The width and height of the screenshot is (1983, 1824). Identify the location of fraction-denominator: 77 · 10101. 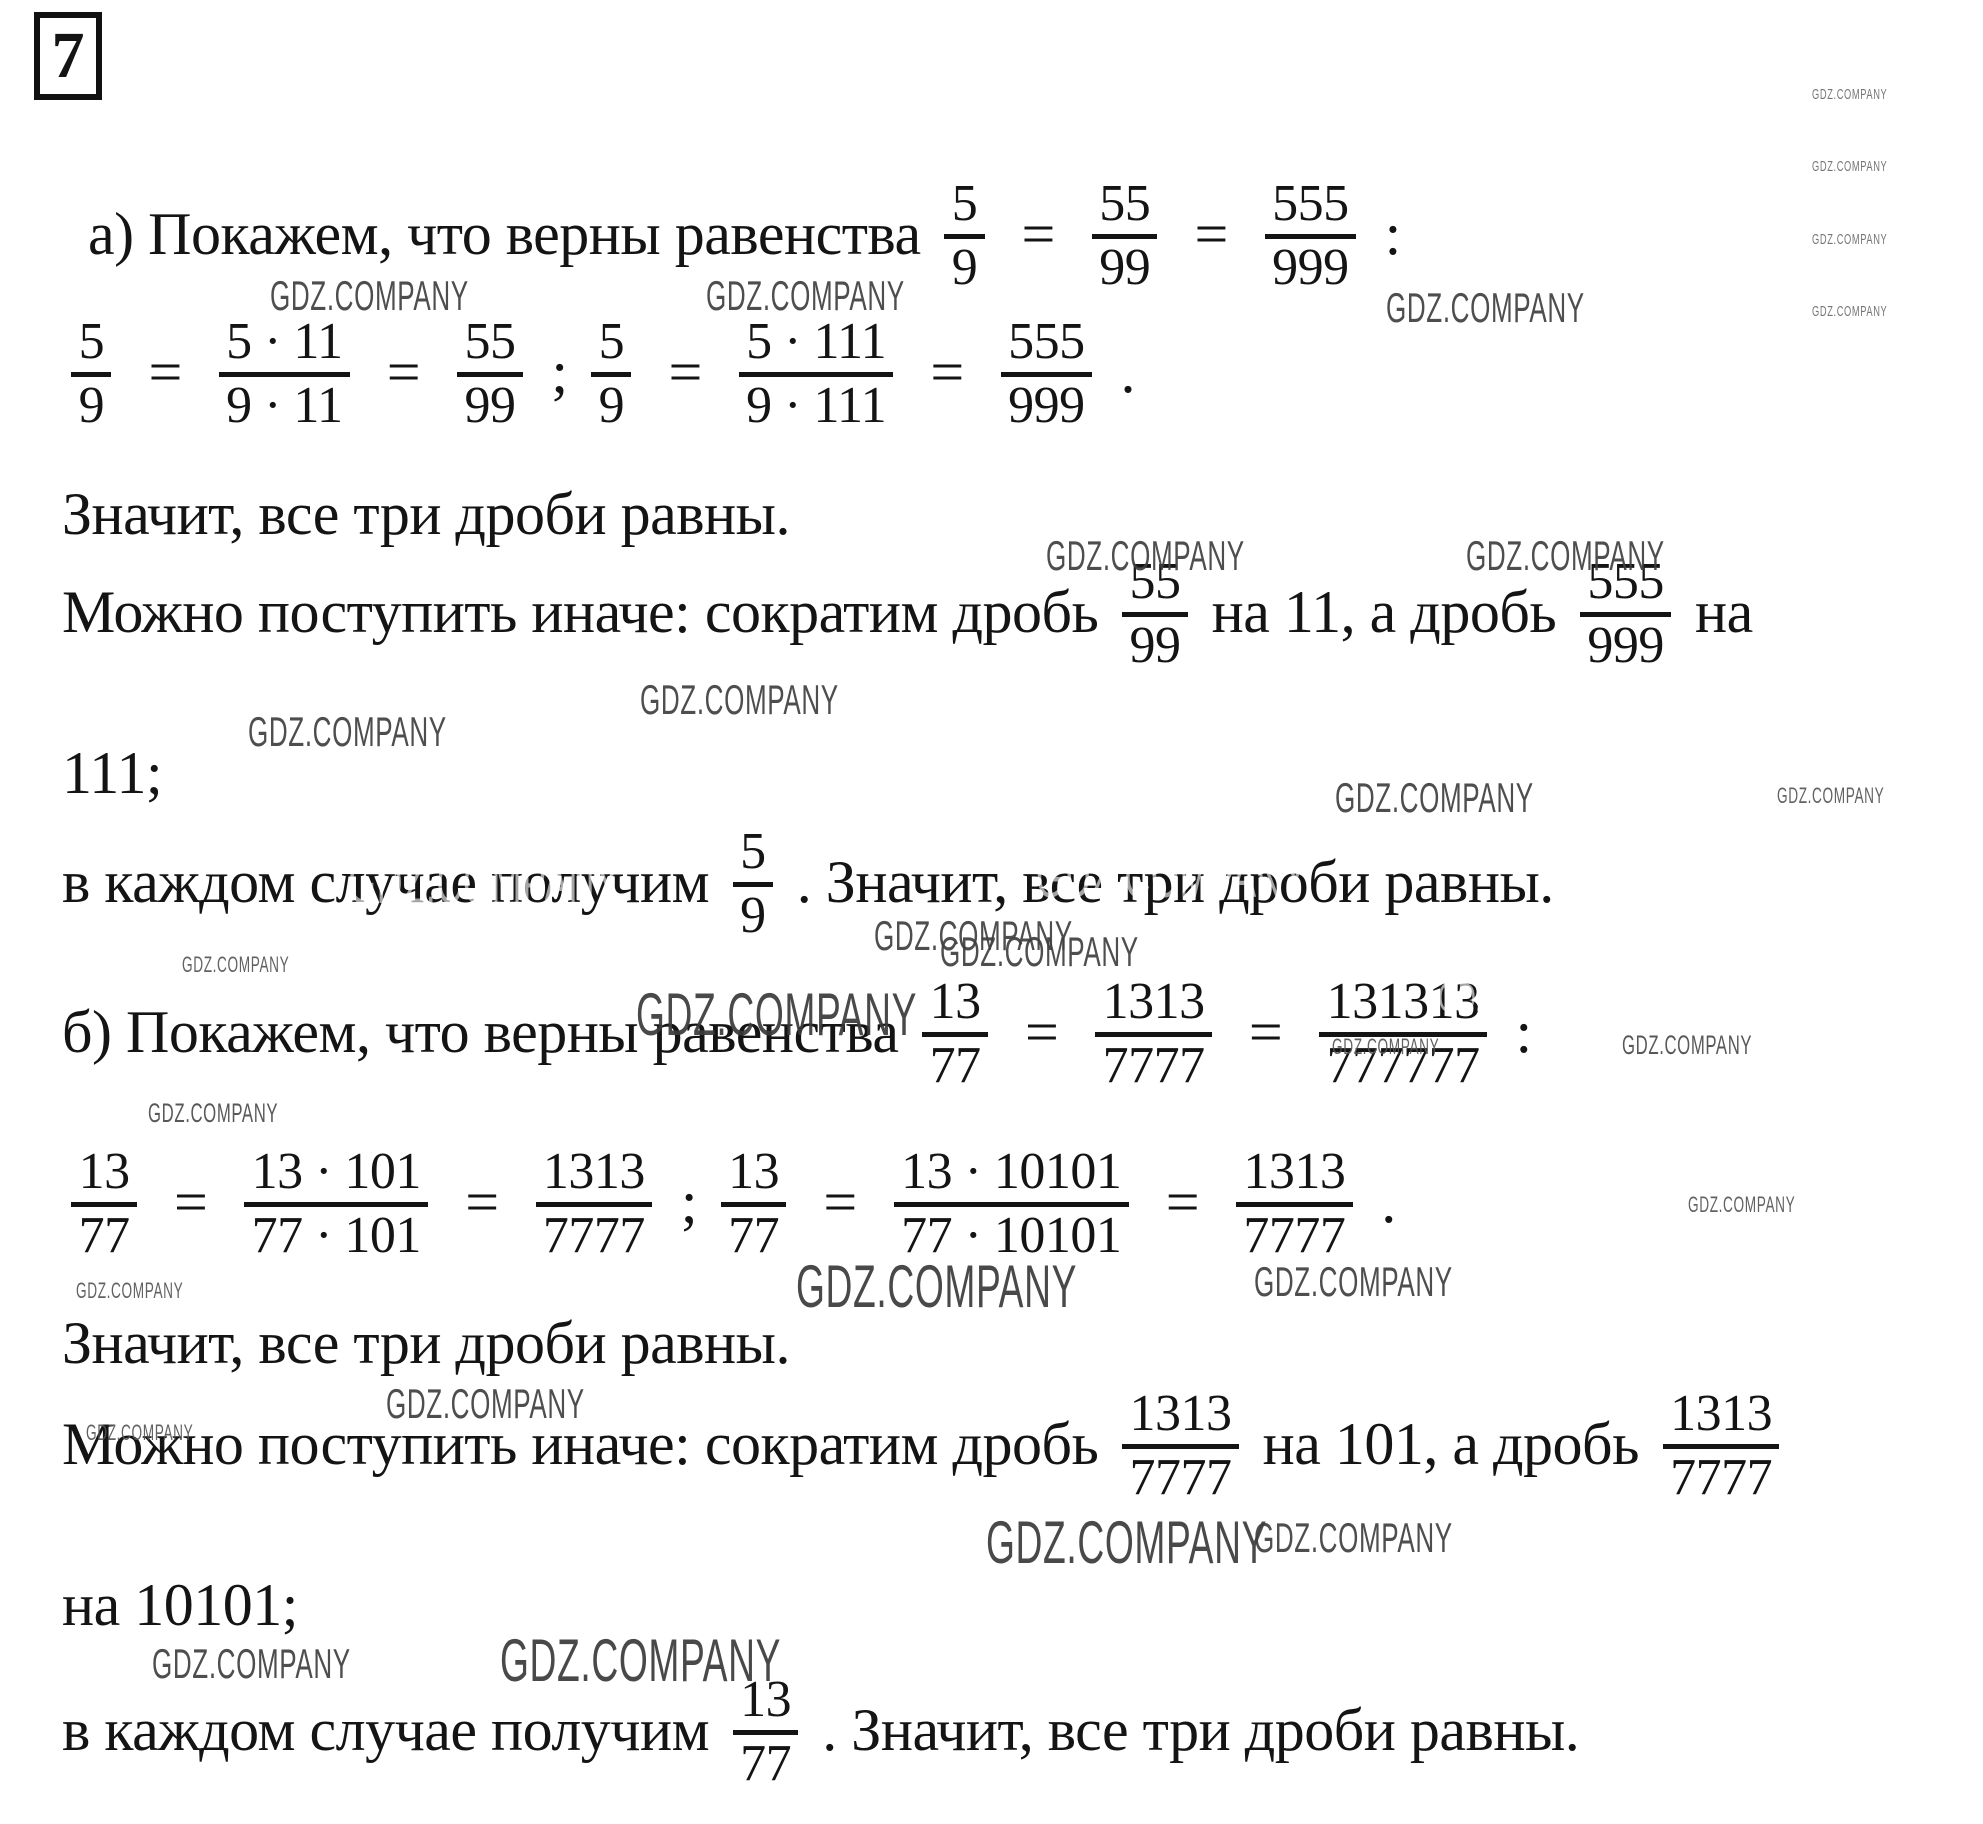
(1011, 1233).